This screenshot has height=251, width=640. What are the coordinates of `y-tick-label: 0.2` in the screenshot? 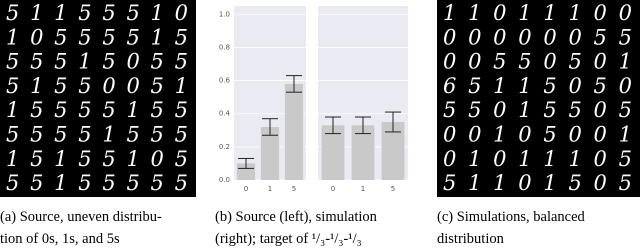 It's located at (224, 147).